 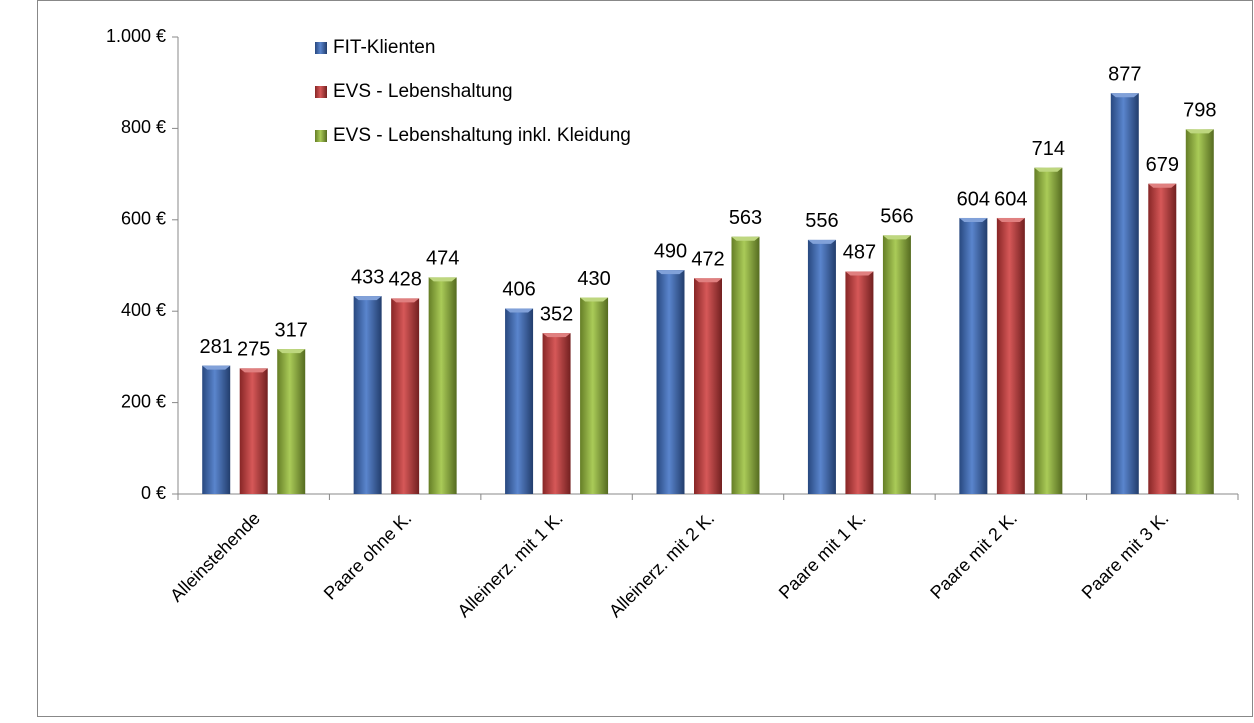 What do you see at coordinates (153, 493) in the screenshot?
I see `y-tick-label: 0 €` at bounding box center [153, 493].